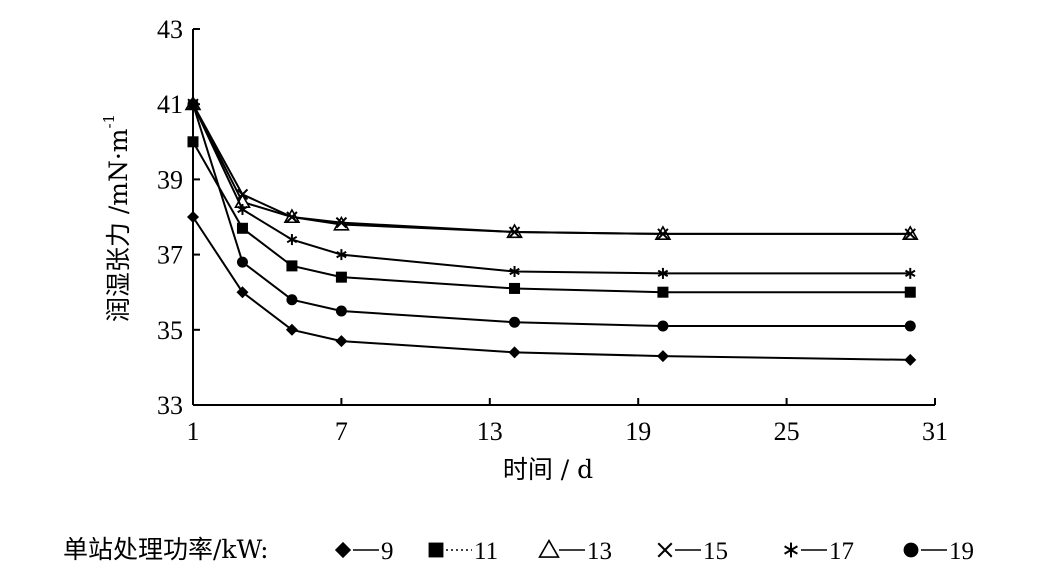 Image resolution: width=1058 pixels, height=578 pixels. Describe the element at coordinates (575, 551) in the screenshot. I see `legend-item-13: 13` at that location.